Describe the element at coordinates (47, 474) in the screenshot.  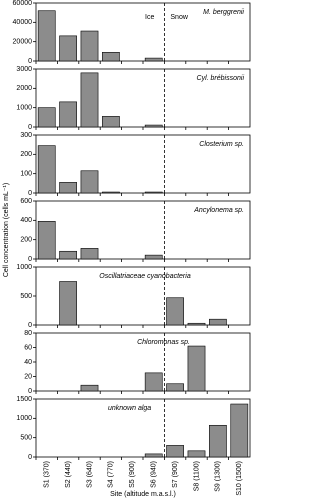
I see `x-tick-label: S1 (370)` at that location.